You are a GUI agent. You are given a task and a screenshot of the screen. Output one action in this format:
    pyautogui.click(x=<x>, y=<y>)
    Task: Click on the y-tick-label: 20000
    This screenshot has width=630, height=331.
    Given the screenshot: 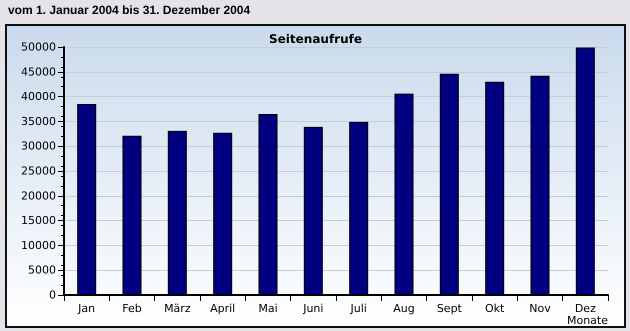 What is the action you would take?
    pyautogui.click(x=38, y=195)
    